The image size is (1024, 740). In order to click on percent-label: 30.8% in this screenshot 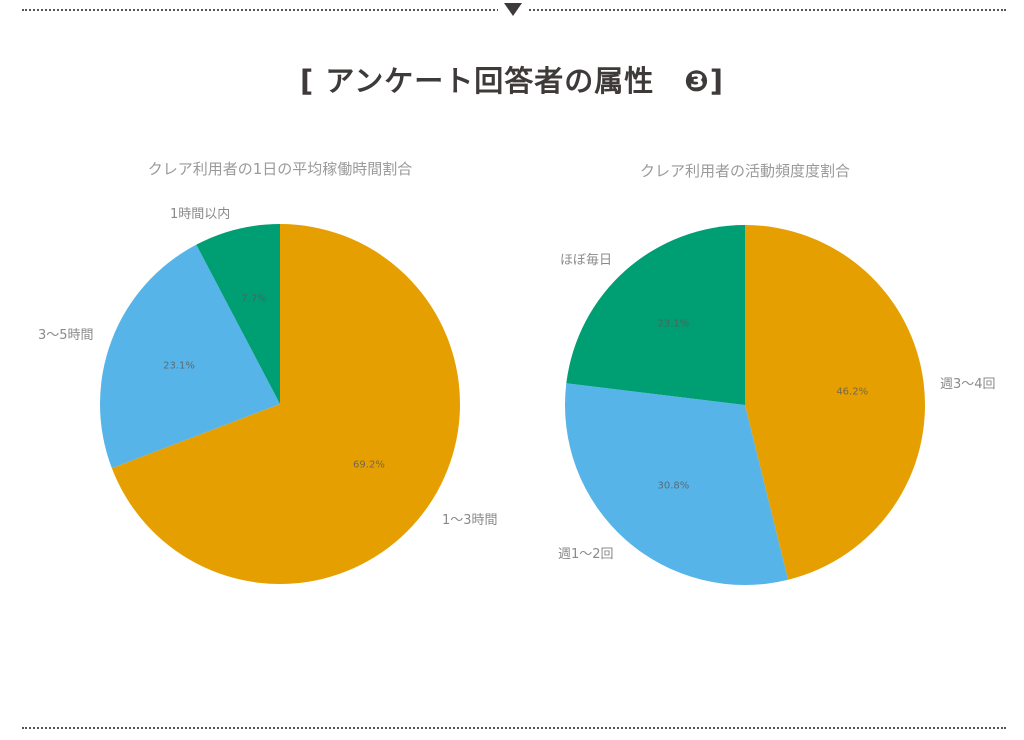, I will do `click(673, 486)`.